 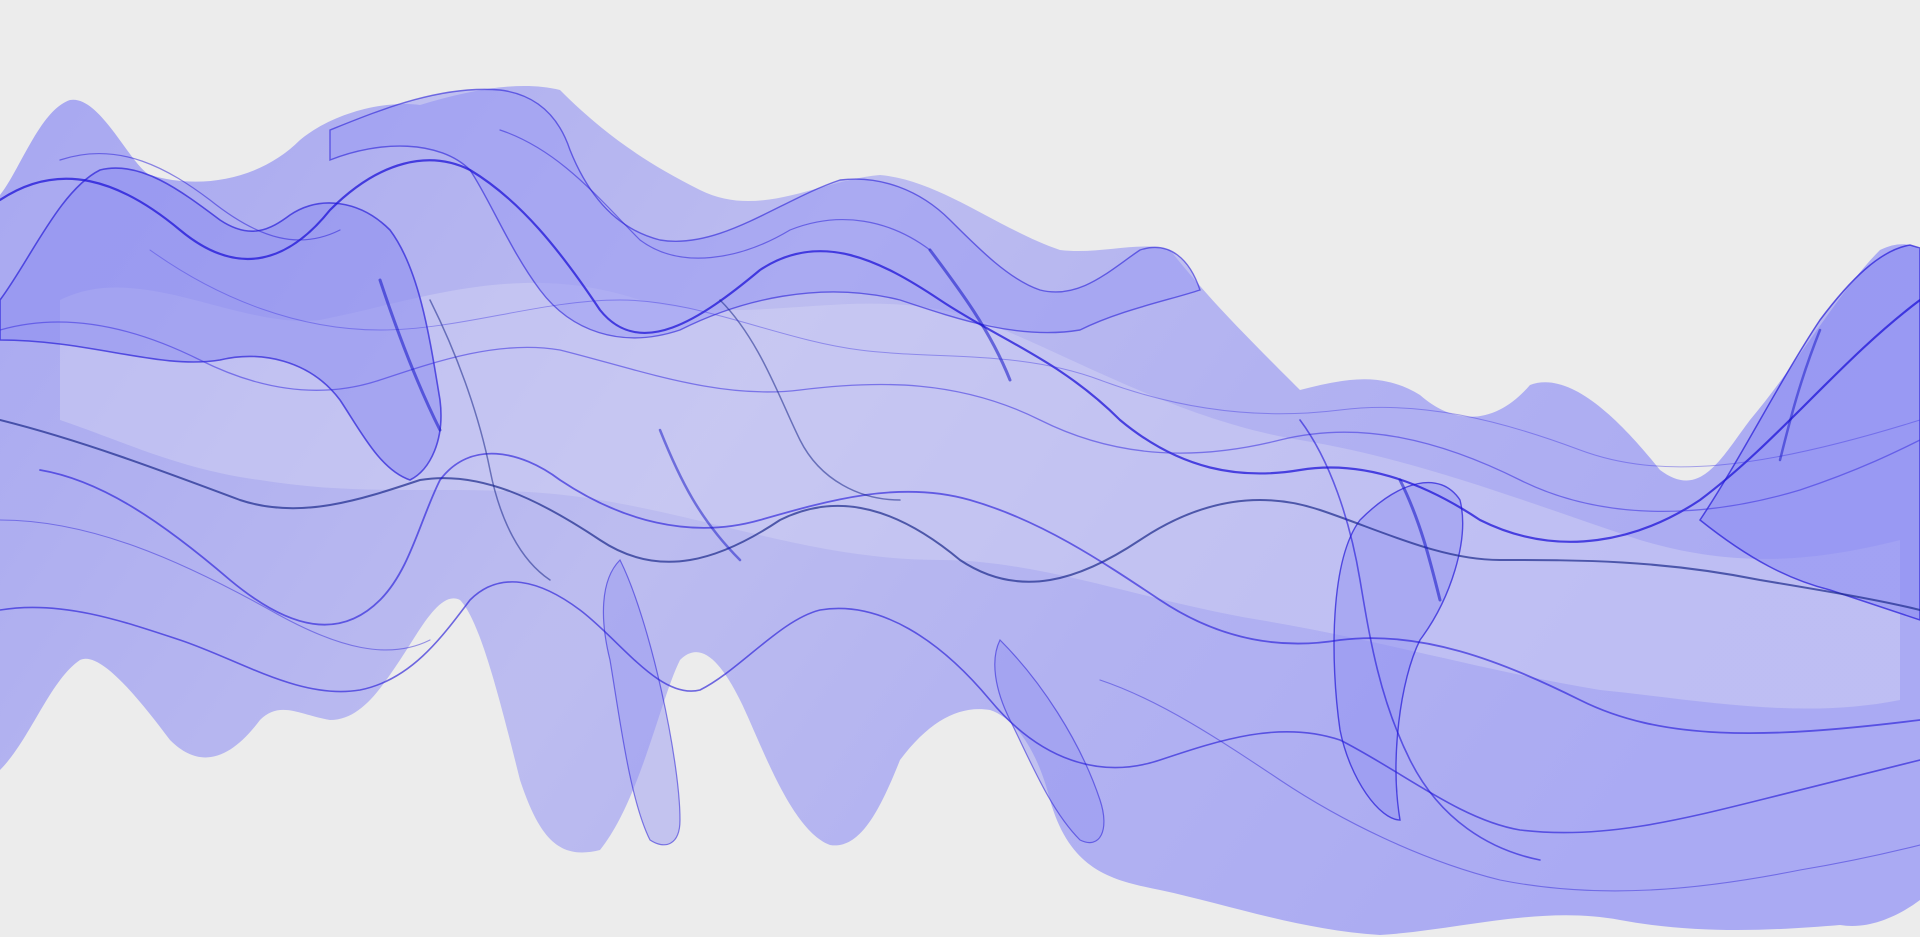 What do you see at coordinates (1049, 741) in the screenshot?
I see `ribbon-fold-mid` at bounding box center [1049, 741].